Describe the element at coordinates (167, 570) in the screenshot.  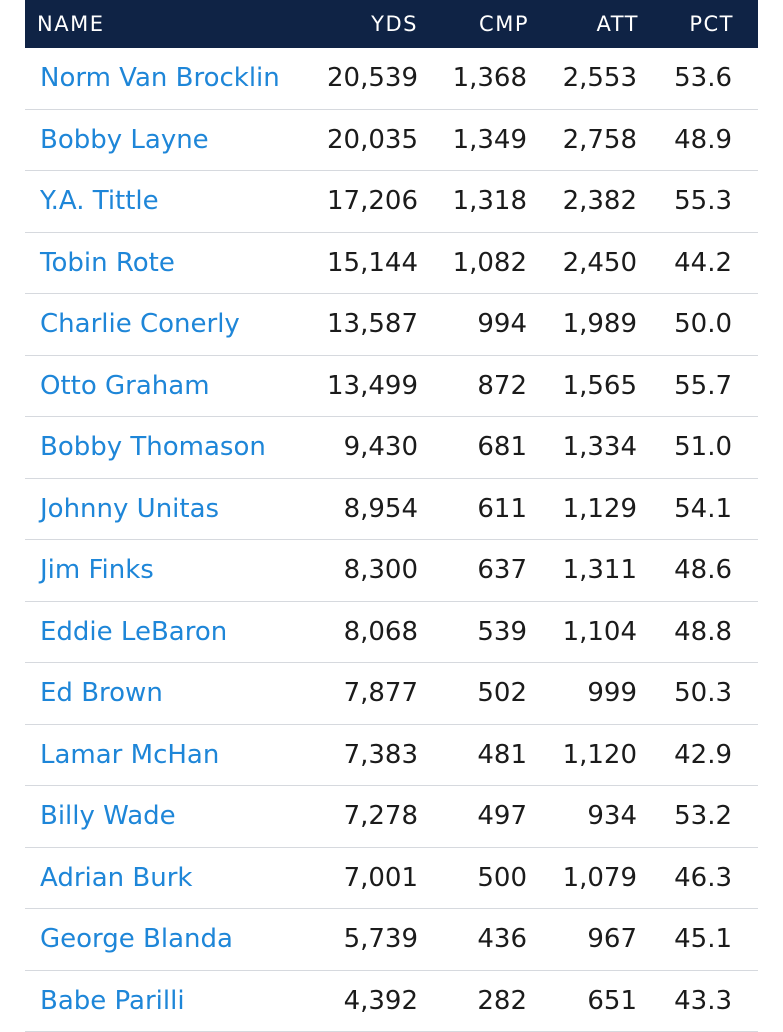
I see `player-name-cell: Jim Finks` at that location.